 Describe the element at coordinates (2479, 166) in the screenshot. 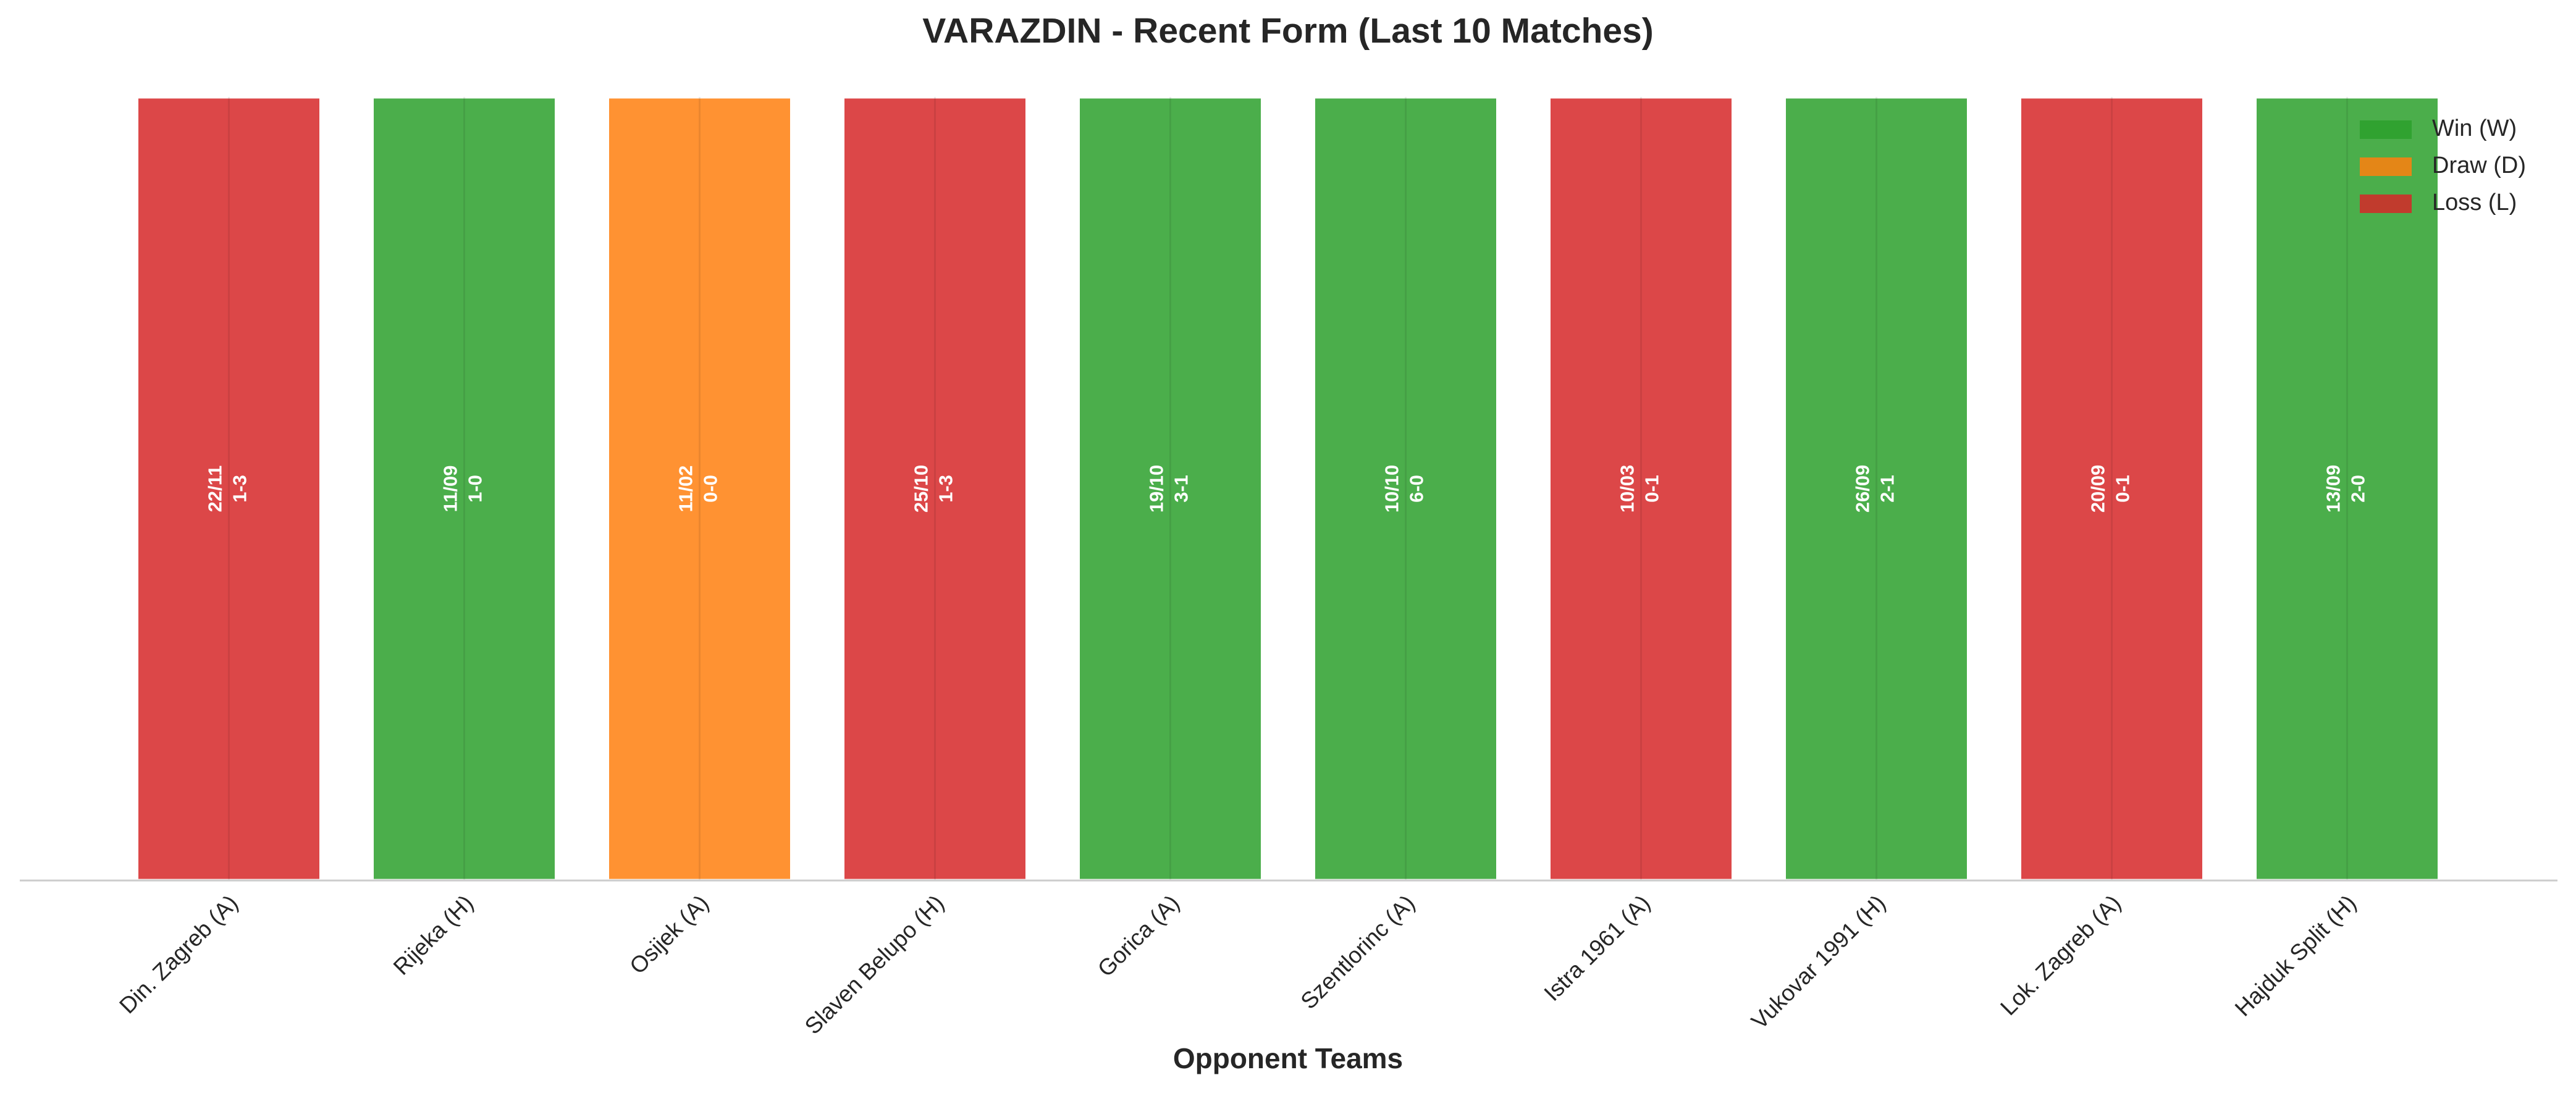

I see `legend-label: Draw (D)` at that location.